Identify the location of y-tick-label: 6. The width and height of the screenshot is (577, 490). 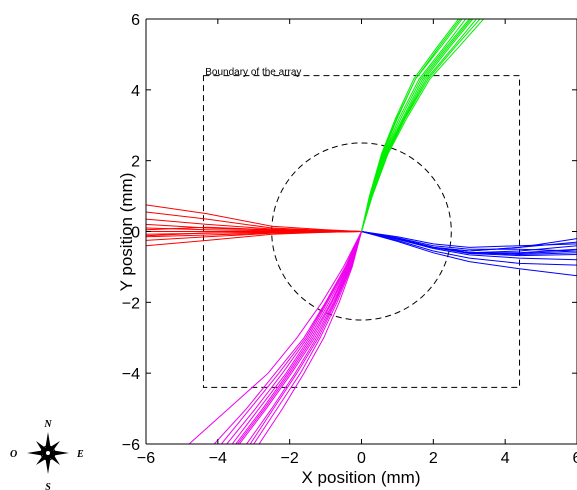
(135, 20).